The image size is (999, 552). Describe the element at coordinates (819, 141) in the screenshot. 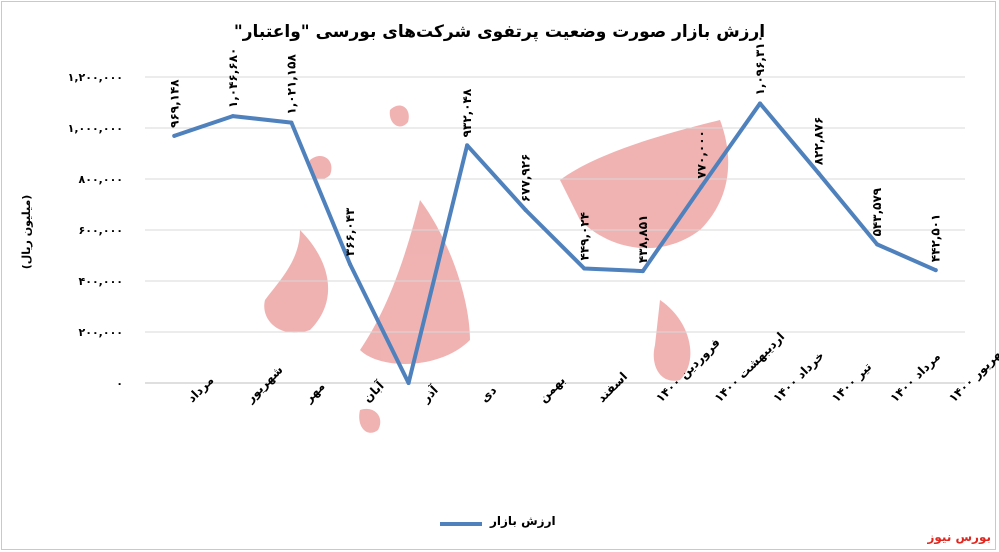

I see `data-label: ۸۲۲,۸۷۶` at that location.